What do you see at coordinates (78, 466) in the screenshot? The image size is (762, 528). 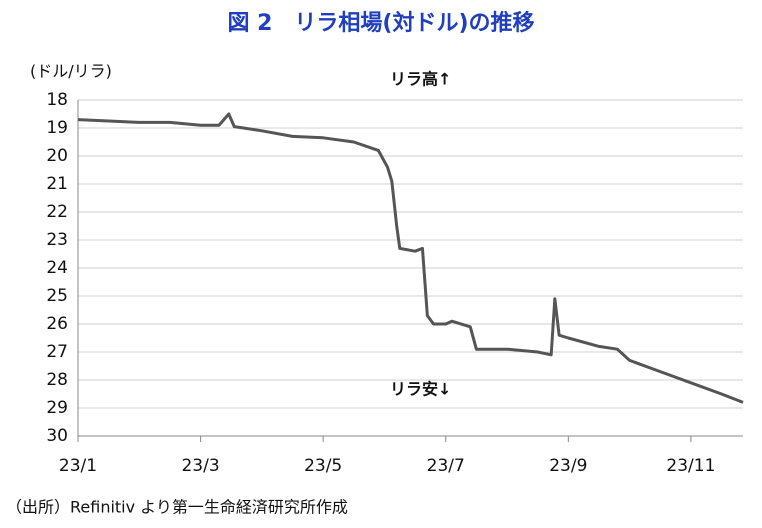 I see `x-tick-label: 23/1` at bounding box center [78, 466].